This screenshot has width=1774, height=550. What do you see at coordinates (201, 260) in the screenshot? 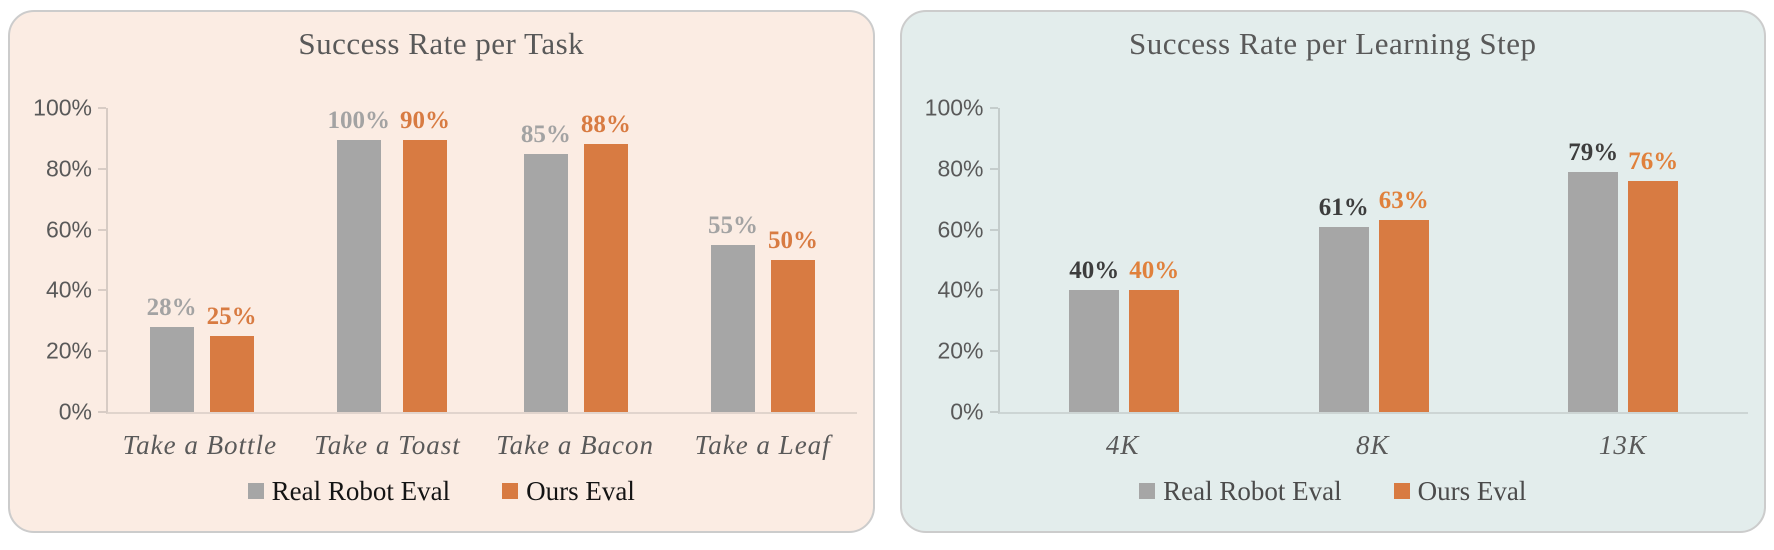
I see `bar-group: 28% 25%` at bounding box center [201, 260].